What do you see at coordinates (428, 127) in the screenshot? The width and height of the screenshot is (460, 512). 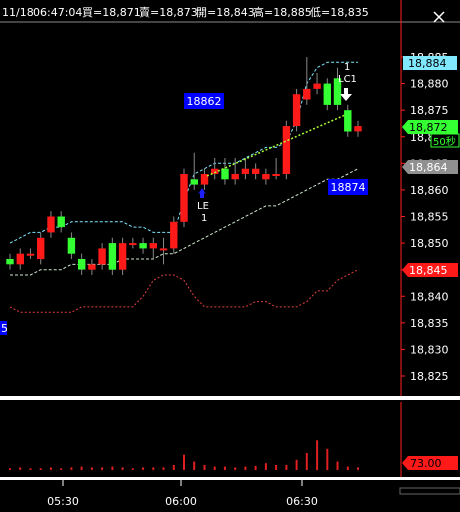 I see `tag-last-price-text: 18,872` at bounding box center [428, 127].